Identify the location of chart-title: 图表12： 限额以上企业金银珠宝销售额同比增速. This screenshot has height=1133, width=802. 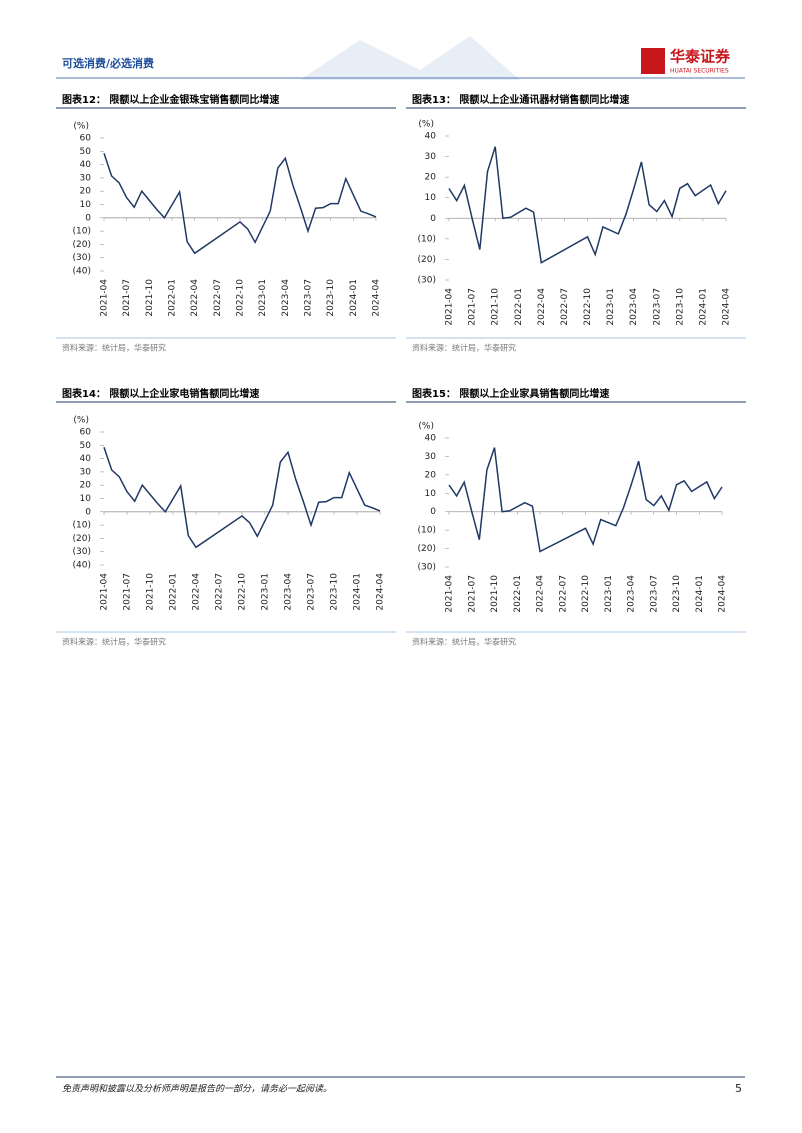
(170, 99).